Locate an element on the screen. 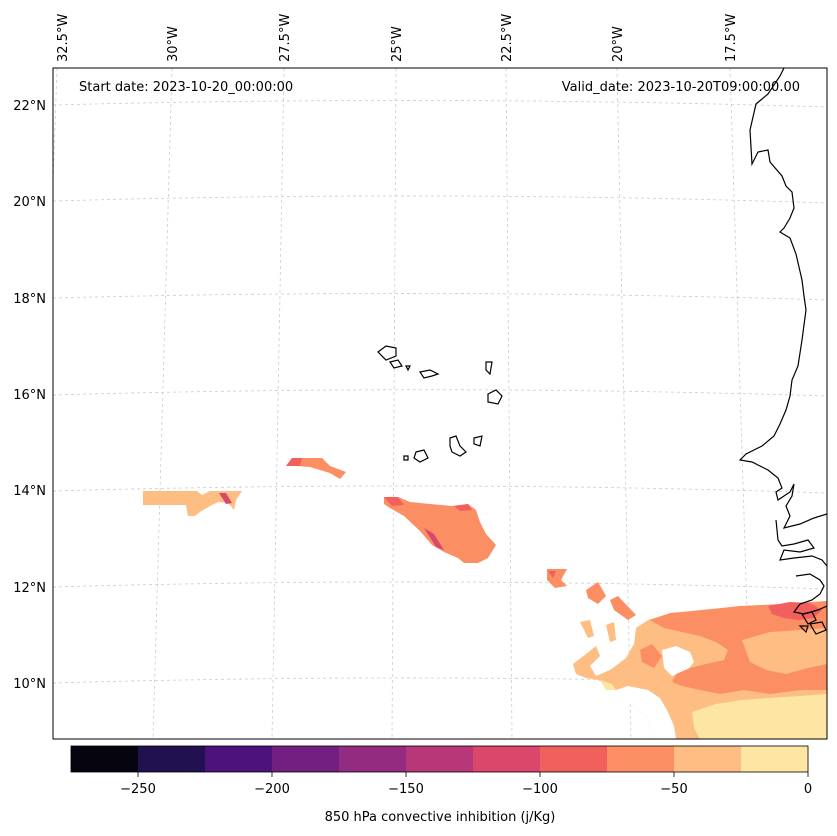 This screenshot has height=836, width=837. cin-region-central-core is located at coordinates (434, 539).